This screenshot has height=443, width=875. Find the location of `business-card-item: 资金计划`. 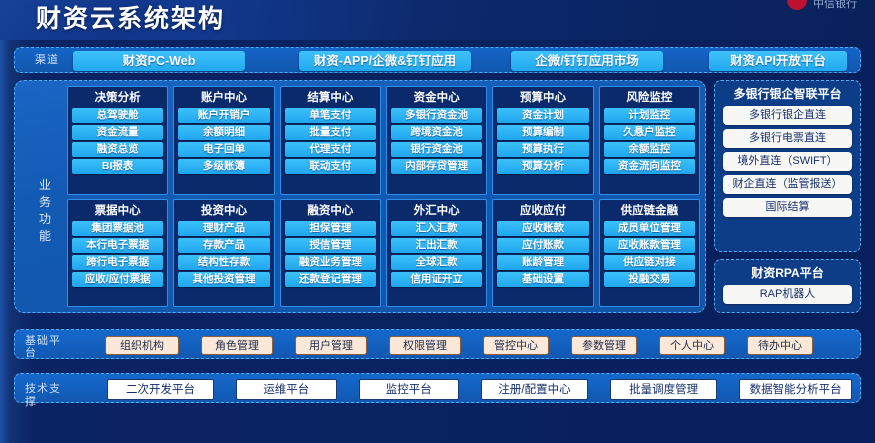

business-card-item: 资金计划 is located at coordinates (543, 115).